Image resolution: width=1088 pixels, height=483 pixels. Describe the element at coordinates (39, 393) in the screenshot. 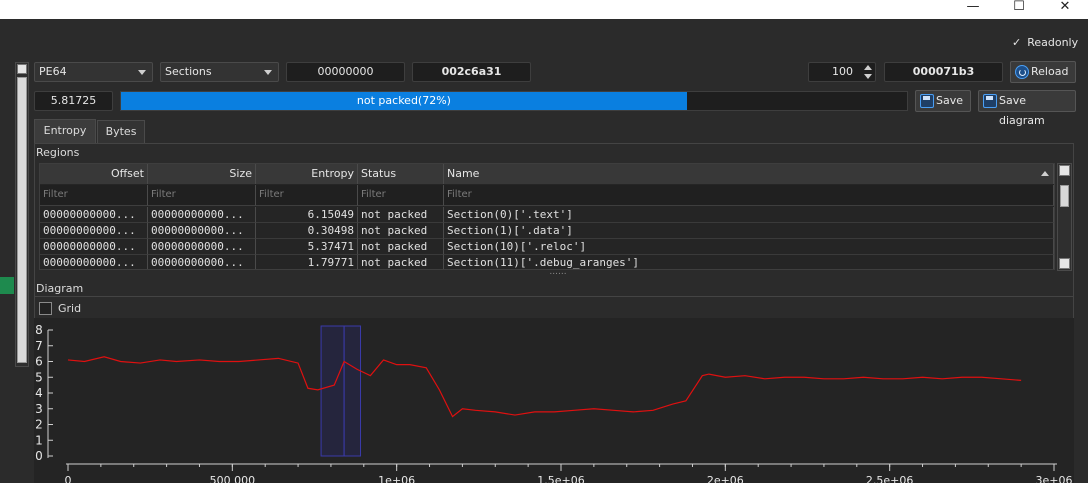

I see `y-tick-label: 4` at that location.